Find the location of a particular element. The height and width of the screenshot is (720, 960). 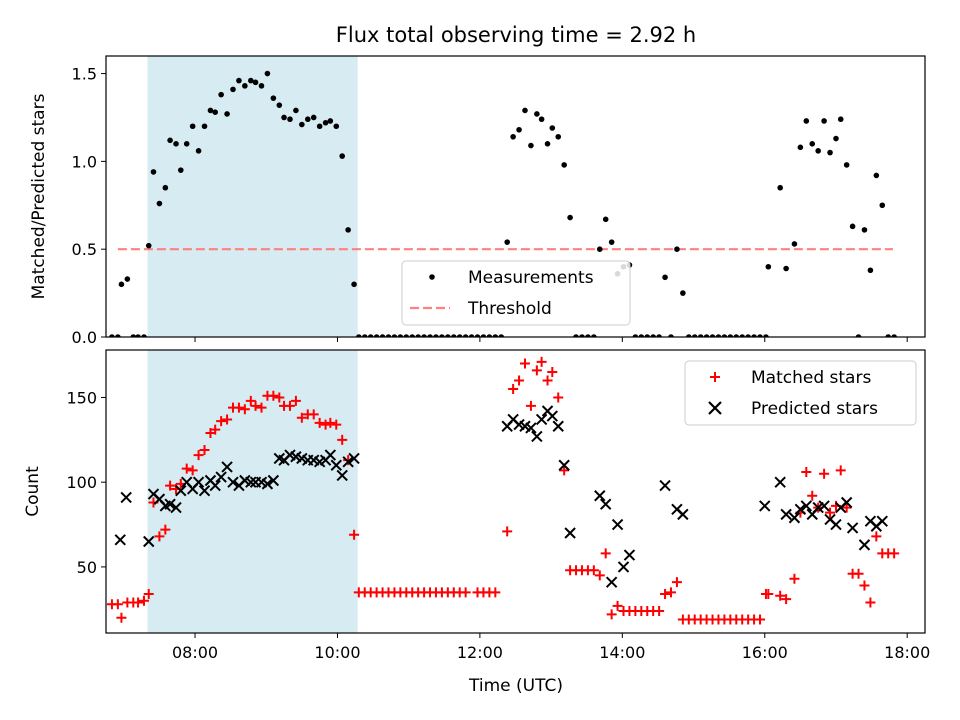

observing-window-shade is located at coordinates (252, 196).